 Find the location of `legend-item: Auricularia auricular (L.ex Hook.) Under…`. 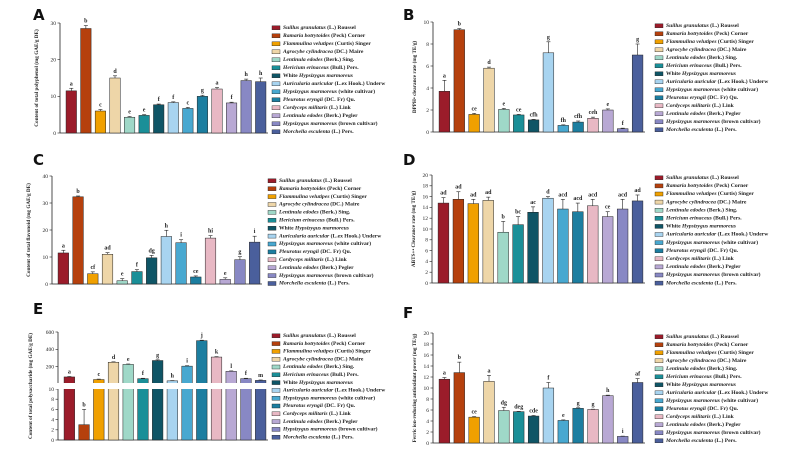

legend-item: Auricularia auricular (L.ex Hook.) Under… is located at coordinates (334, 83).